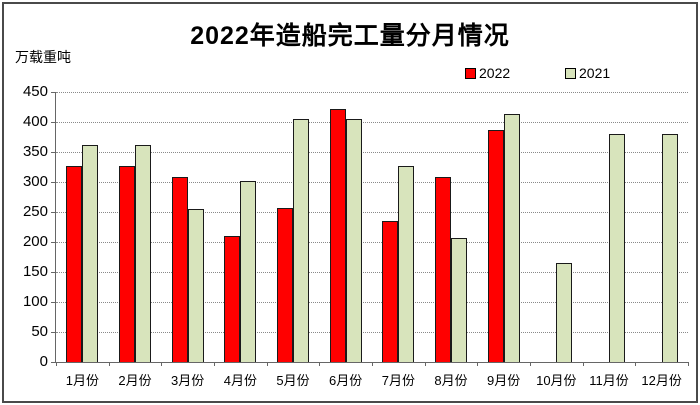 Image resolution: width=700 pixels, height=405 pixels. Describe the element at coordinates (617, 248) in the screenshot. I see `bar-2021-11月份` at that location.